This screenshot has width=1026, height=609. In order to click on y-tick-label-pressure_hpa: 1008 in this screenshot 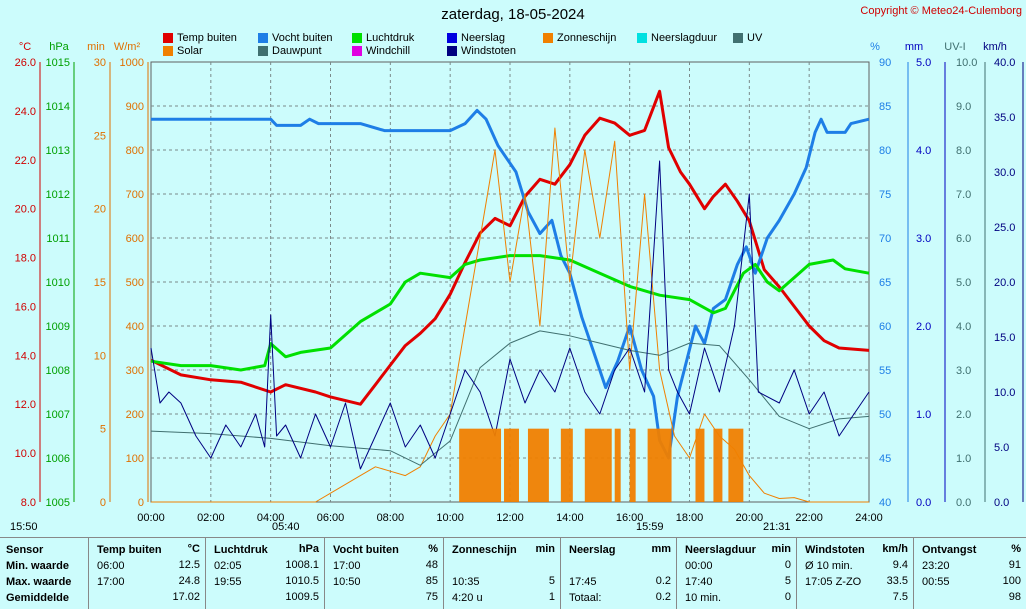, I will do `click(58, 371)`.